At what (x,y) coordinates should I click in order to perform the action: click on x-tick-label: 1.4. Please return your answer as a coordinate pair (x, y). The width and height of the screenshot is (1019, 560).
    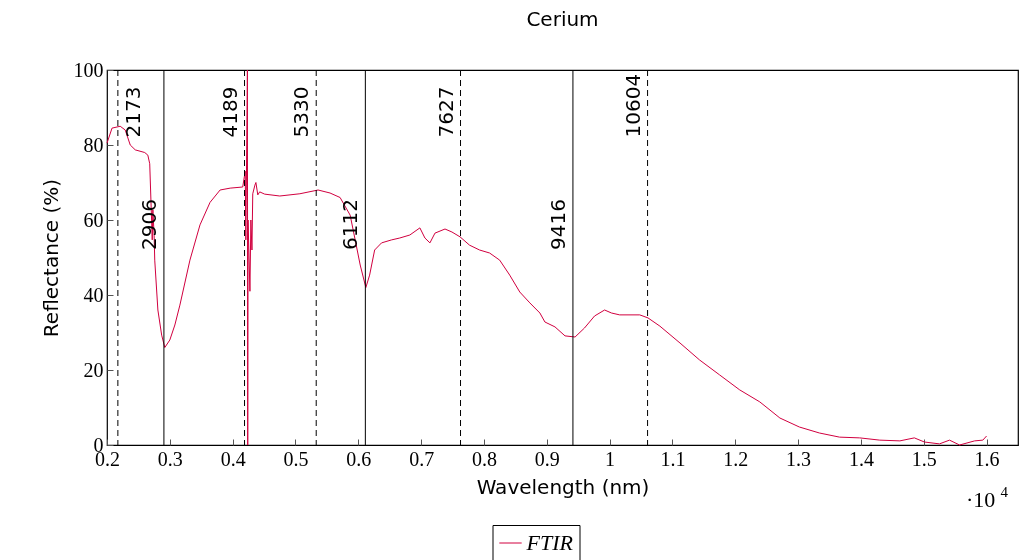
    Looking at the image, I should click on (861, 458).